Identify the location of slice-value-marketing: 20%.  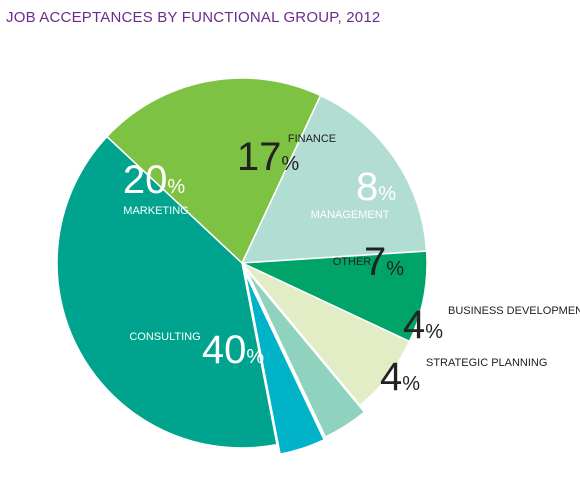
(154, 180).